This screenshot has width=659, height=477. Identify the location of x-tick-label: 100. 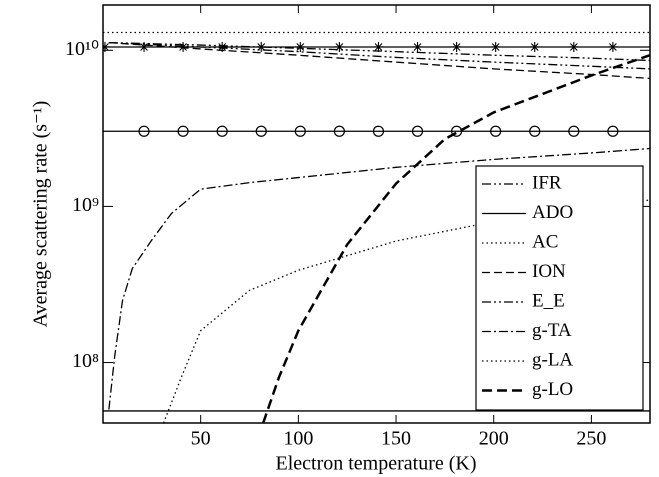
(298, 439).